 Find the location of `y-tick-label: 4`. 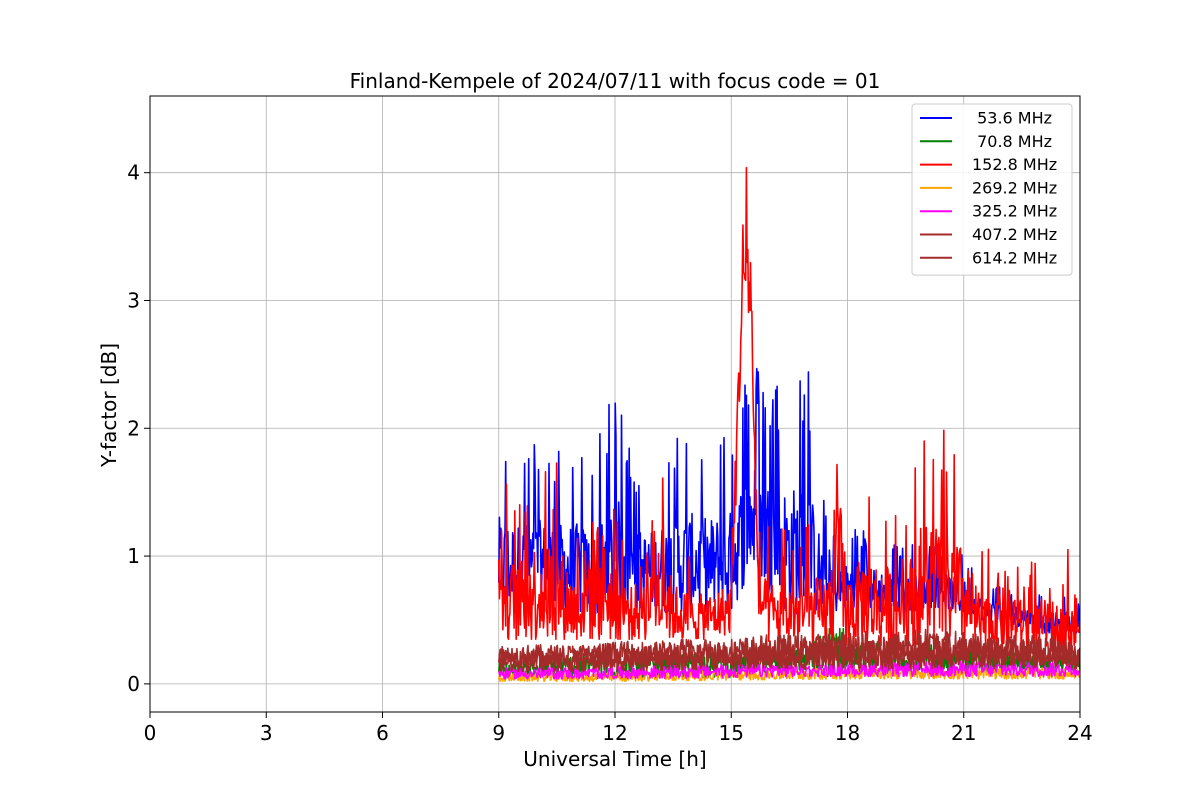

y-tick-label: 4 is located at coordinates (133, 173).